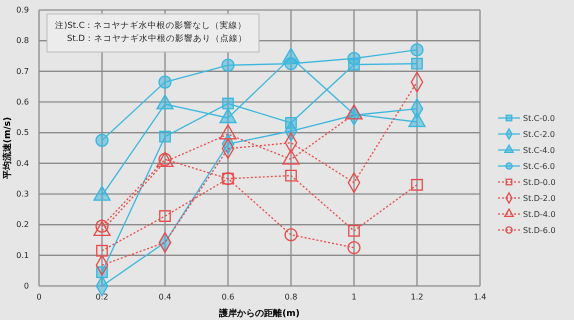  I want to click on legend-label: St.C-4.0, so click(539, 150).